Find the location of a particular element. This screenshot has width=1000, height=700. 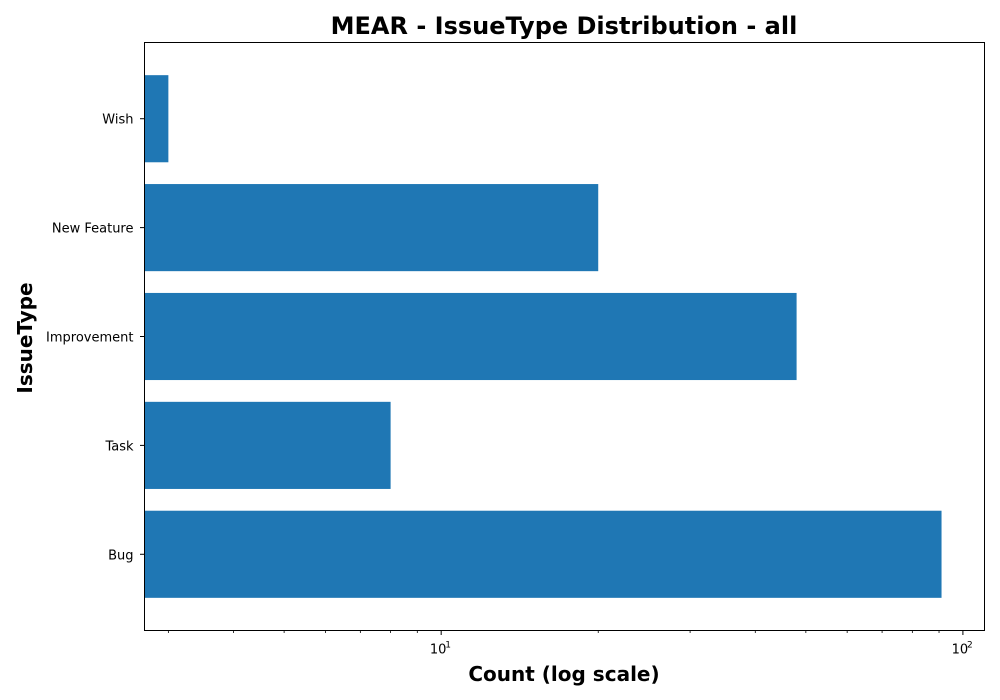

y-tick-label: New Feature is located at coordinates (93, 229).